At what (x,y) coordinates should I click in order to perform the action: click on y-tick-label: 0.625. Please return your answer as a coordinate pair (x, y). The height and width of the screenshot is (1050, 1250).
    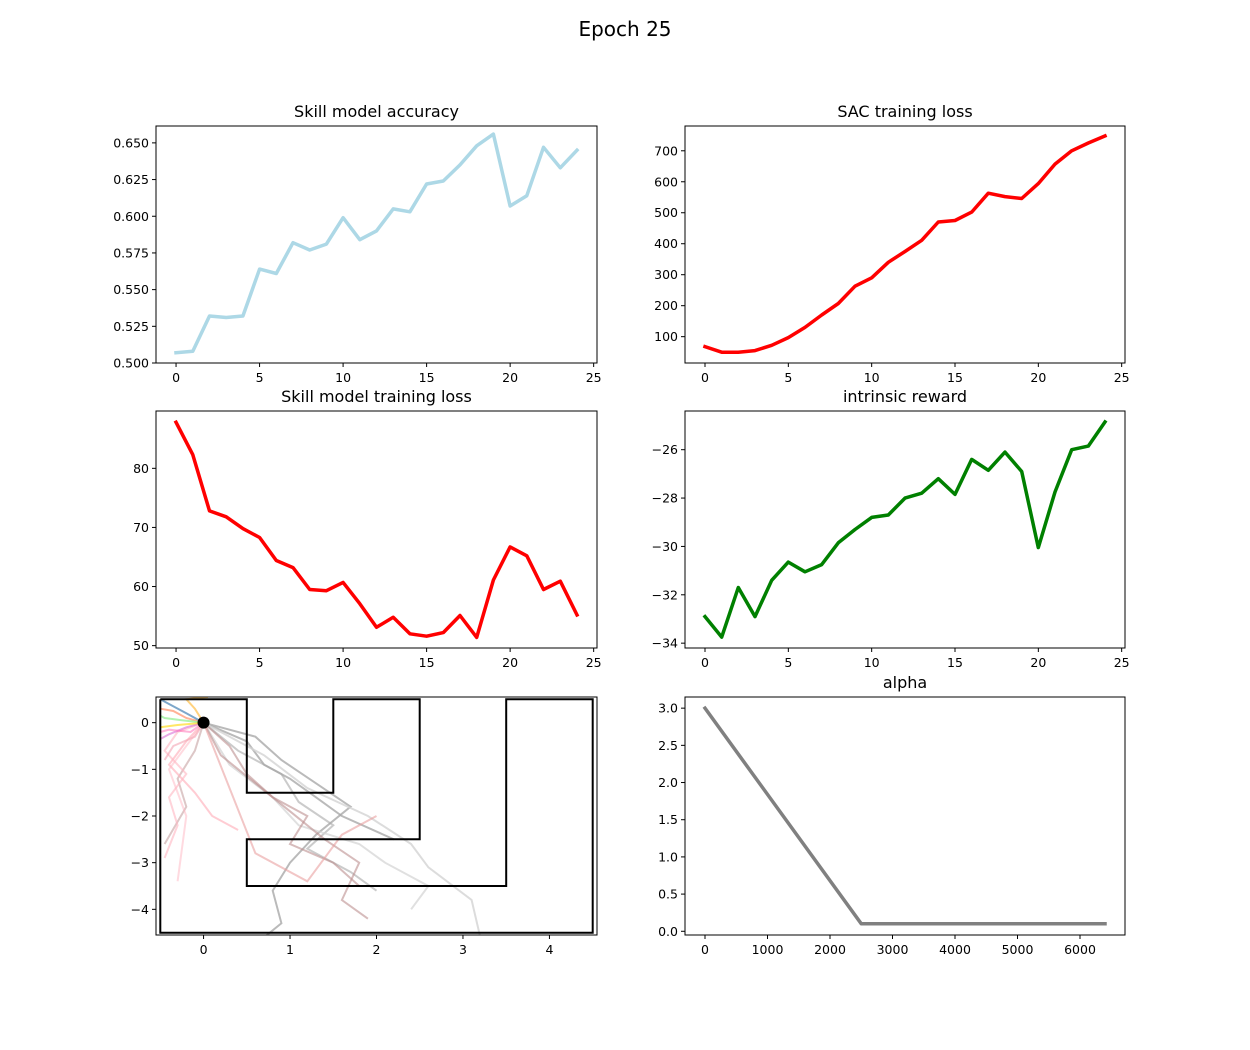
    Looking at the image, I should click on (131, 179).